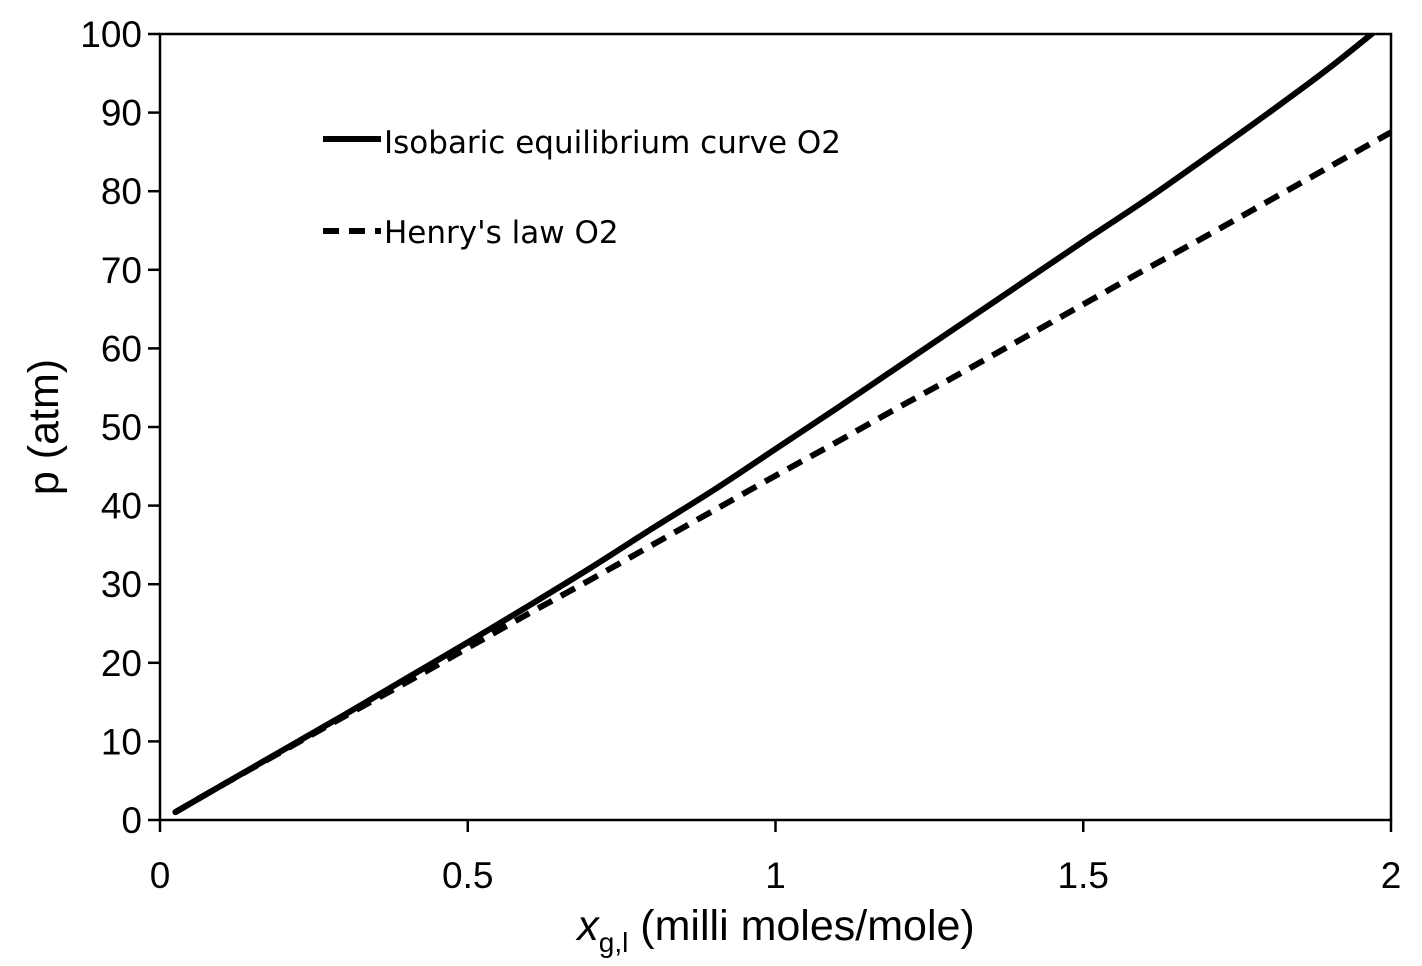 This screenshot has width=1422, height=966. Describe the element at coordinates (131, 820) in the screenshot. I see `y-tick-label: 0` at that location.